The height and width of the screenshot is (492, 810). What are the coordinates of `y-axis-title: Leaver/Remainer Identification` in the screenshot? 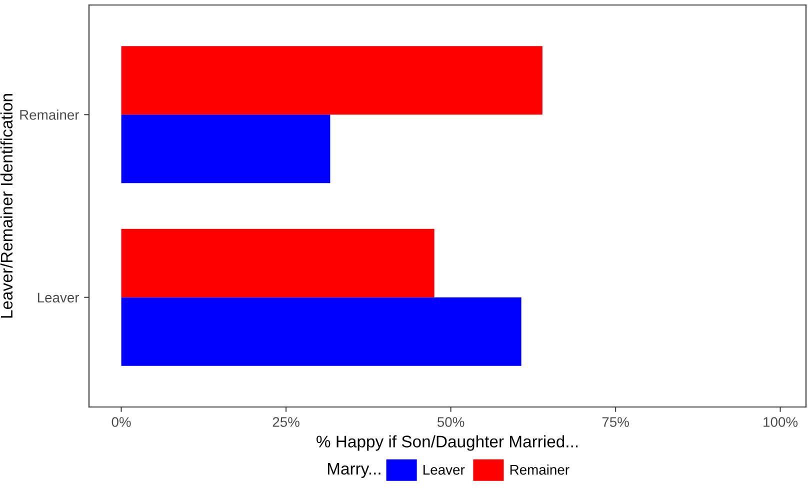 It's located at (6, 206).